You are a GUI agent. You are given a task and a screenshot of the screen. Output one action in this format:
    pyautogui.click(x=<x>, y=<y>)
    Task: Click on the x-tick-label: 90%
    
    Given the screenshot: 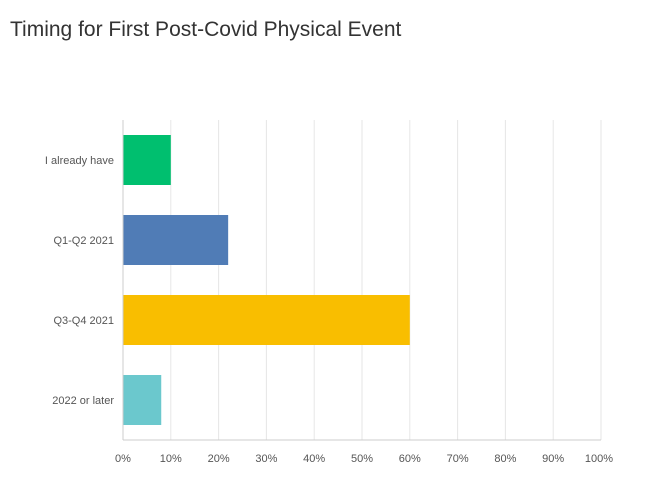 What is the action you would take?
    pyautogui.click(x=553, y=459)
    